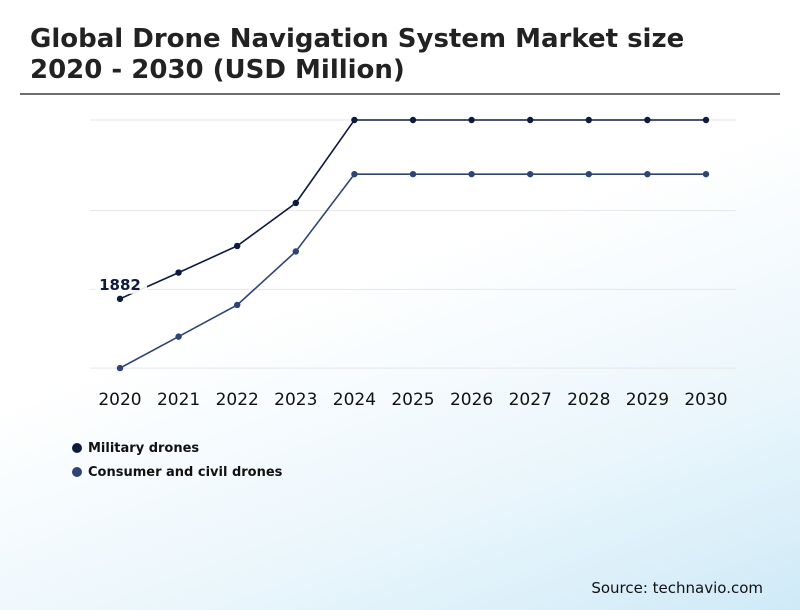 This screenshot has height=610, width=800. Describe the element at coordinates (706, 174) in the screenshot. I see `data-point-consumer-2030` at that location.